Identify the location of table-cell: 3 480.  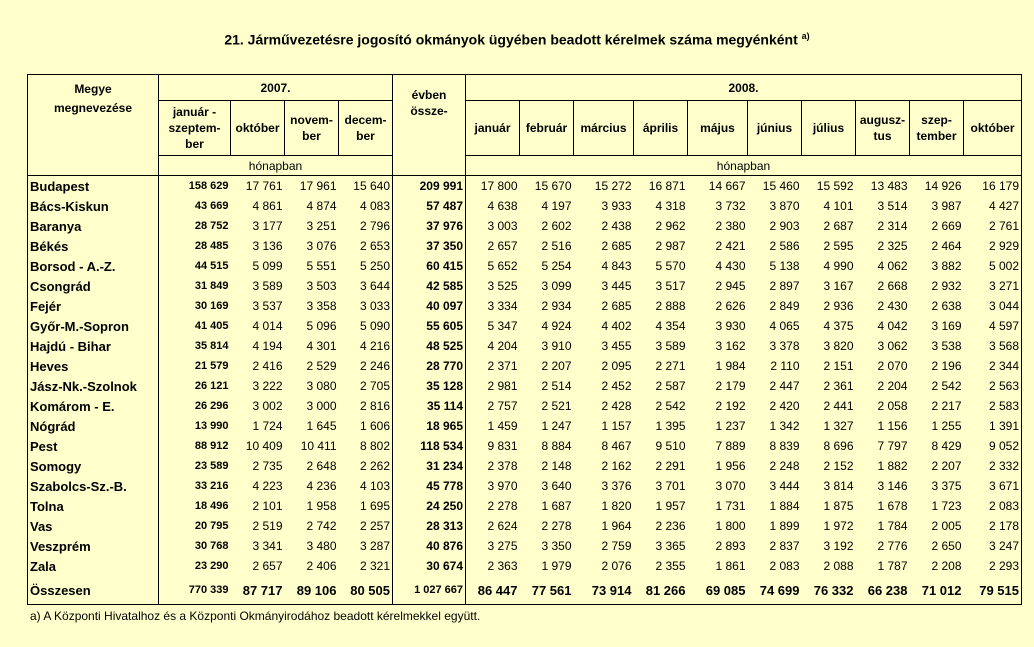
(321, 546).